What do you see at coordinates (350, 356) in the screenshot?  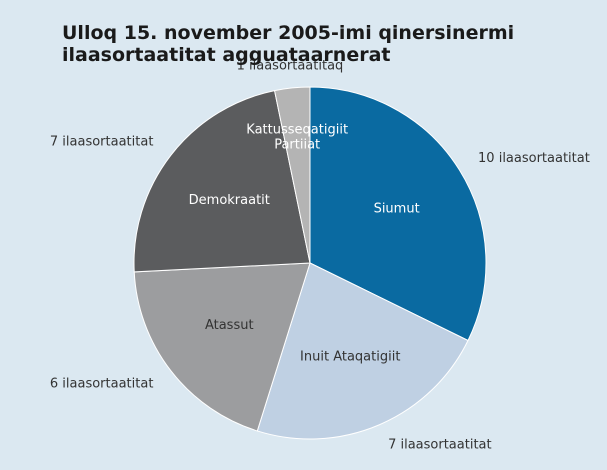 I see `slice-label: Inuit Ataqatigiit` at bounding box center [350, 356].